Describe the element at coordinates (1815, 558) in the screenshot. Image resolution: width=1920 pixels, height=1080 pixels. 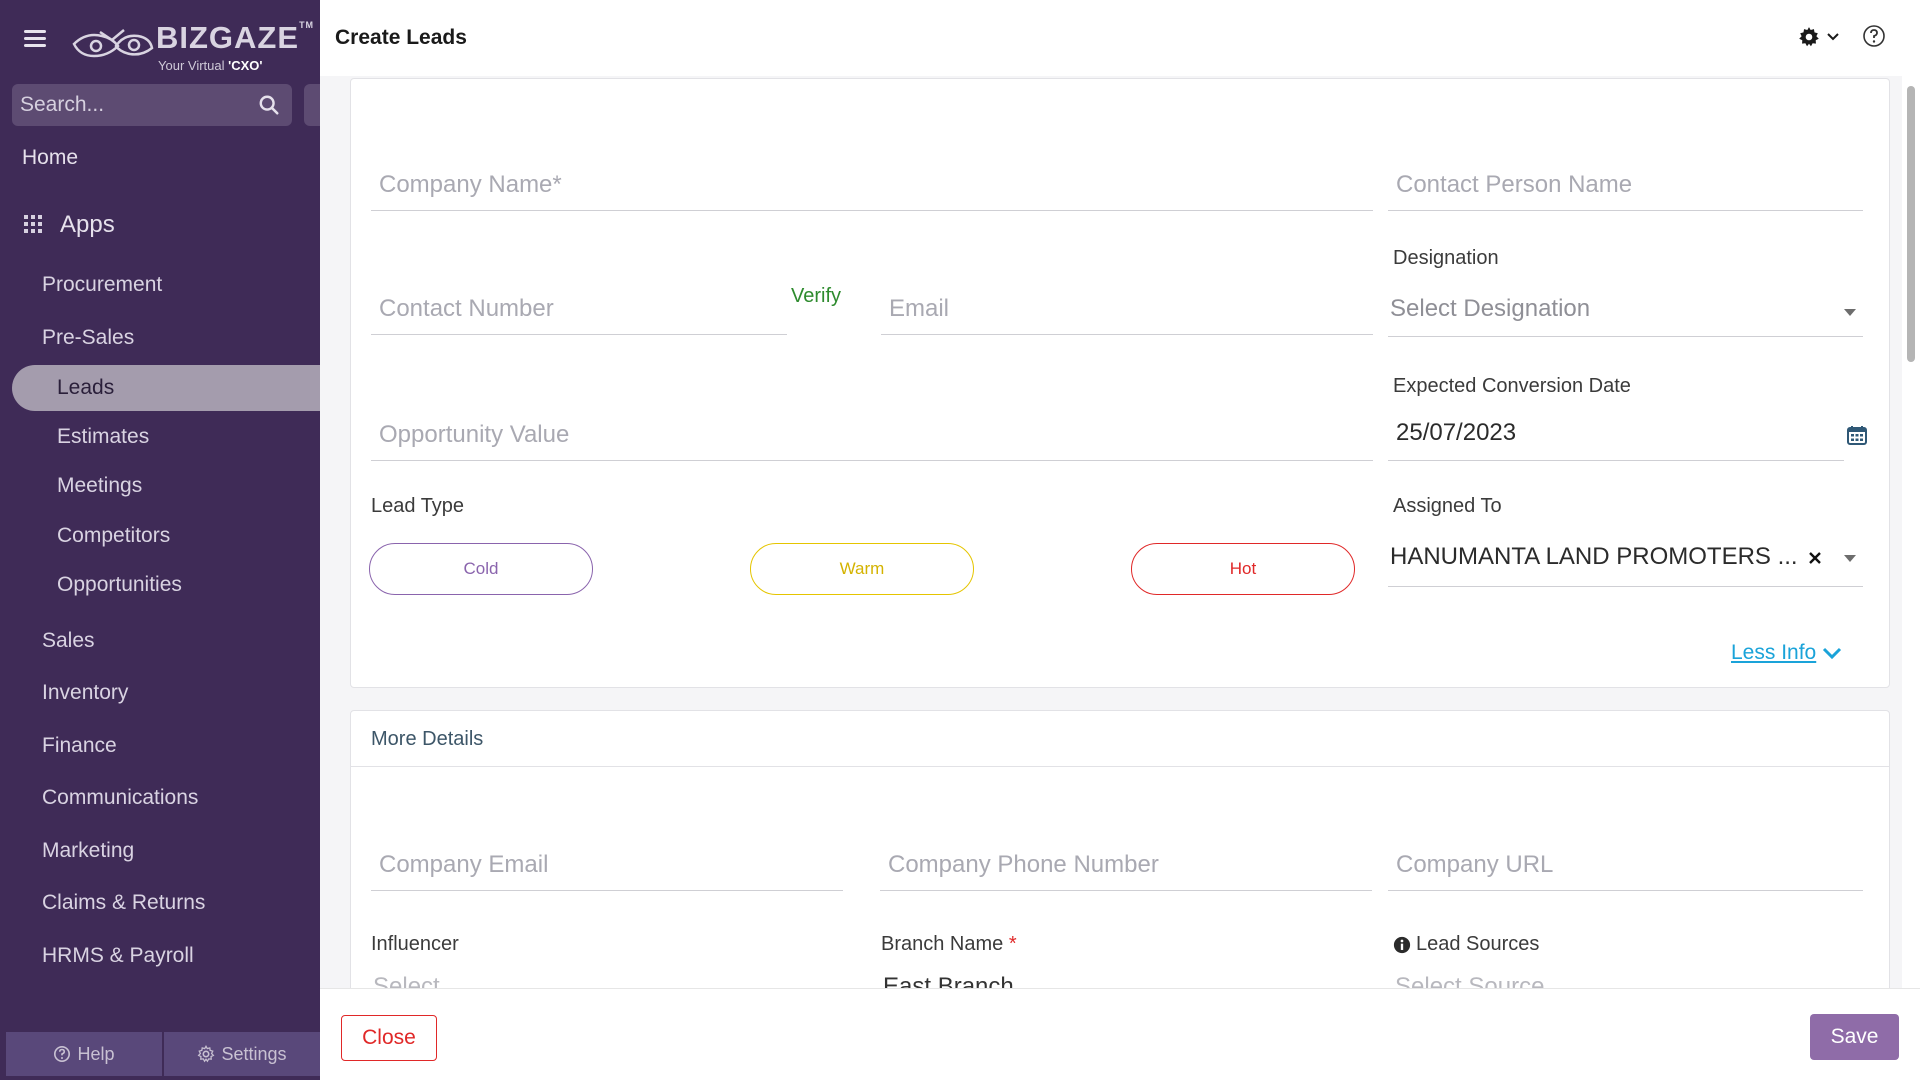
I see `clear-icon` at that location.